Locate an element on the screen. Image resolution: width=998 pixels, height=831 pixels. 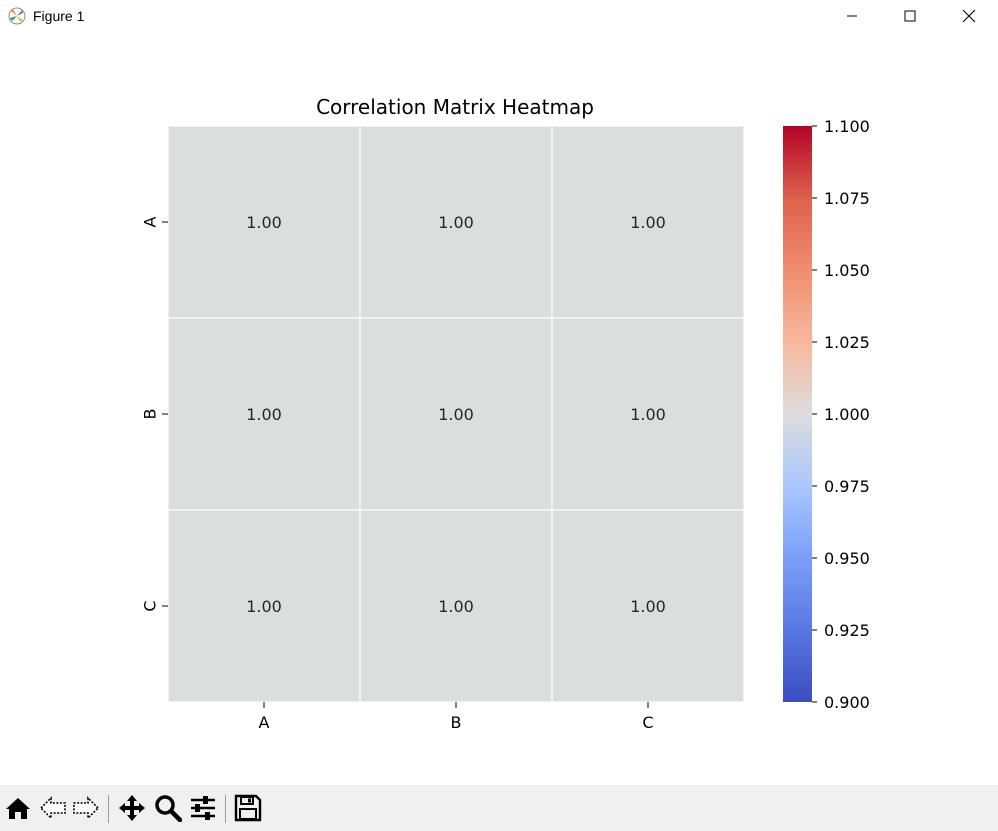
x-axis: A B C is located at coordinates (456, 717).